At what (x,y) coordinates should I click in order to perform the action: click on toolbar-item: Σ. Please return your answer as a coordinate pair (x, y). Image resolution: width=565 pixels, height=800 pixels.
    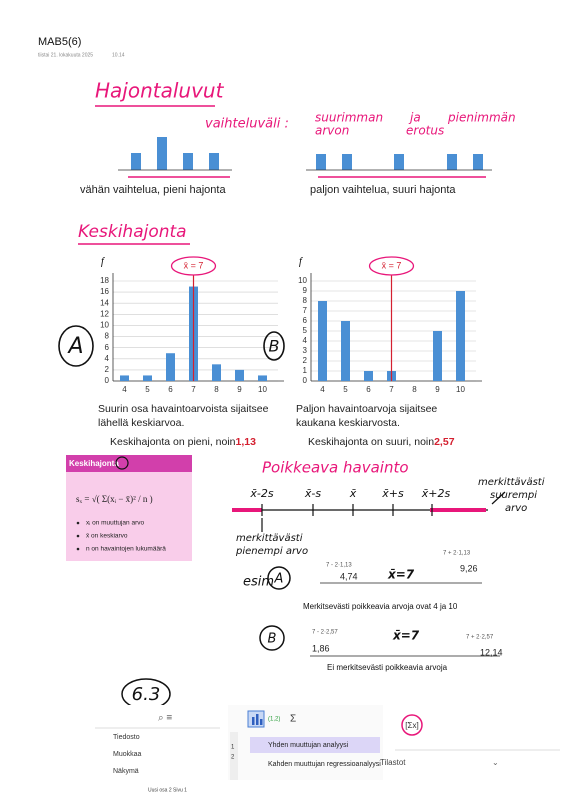
    Looking at the image, I should click on (293, 719).